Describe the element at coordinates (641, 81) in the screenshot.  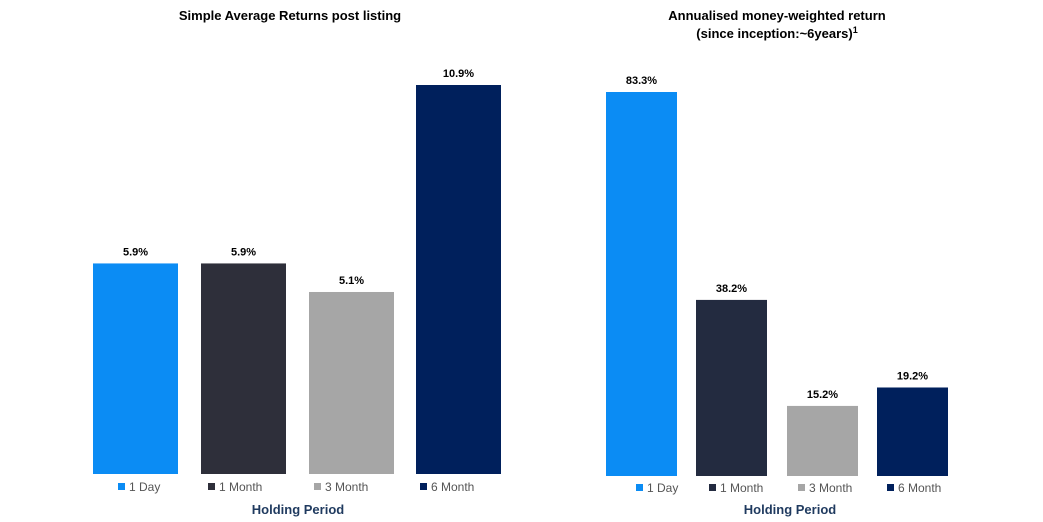
I see `data-label-1-day: 83.3%` at that location.